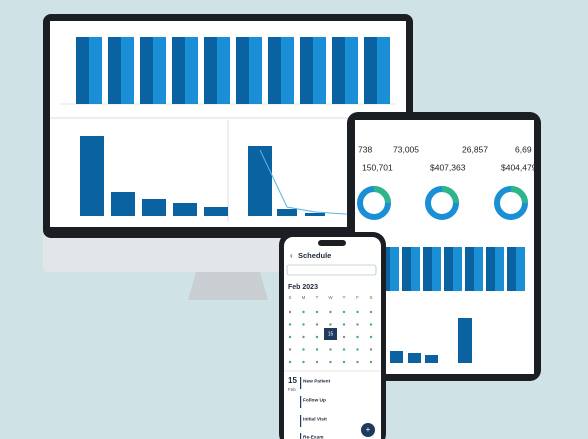 The width and height of the screenshot is (588, 439). Describe the element at coordinates (370, 297) in the screenshot. I see `weekday: S` at that location.